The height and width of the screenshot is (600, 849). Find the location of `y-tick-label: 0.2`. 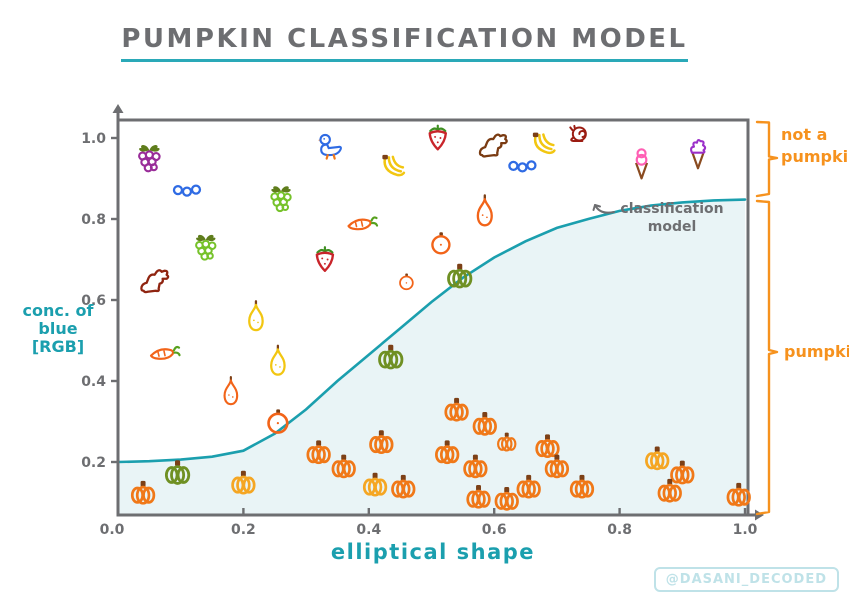

y-tick-label: 0.2 is located at coordinates (93, 463).